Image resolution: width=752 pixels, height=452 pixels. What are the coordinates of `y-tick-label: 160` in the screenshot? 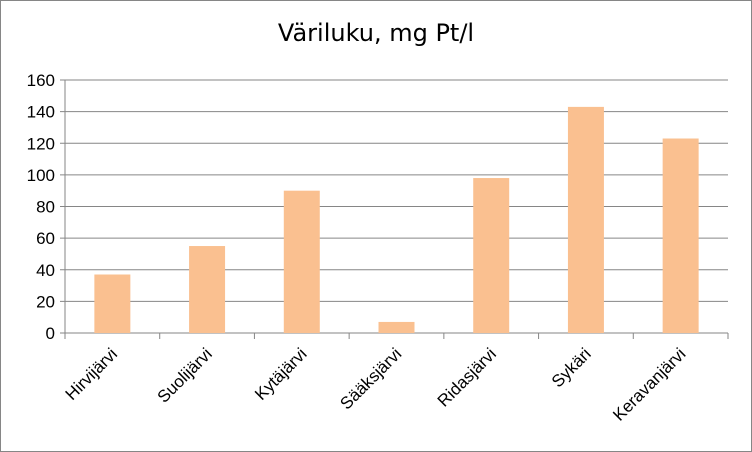 It's located at (41, 80).